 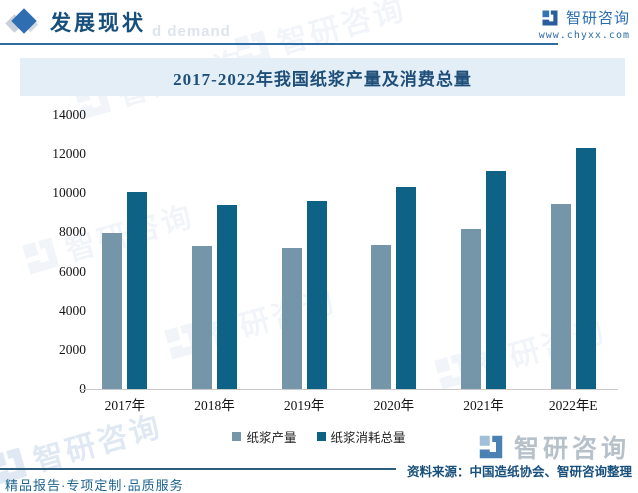 I want to click on chart-title-band: 2017-2022年我国纸浆产量及消费总量, so click(x=322, y=77).